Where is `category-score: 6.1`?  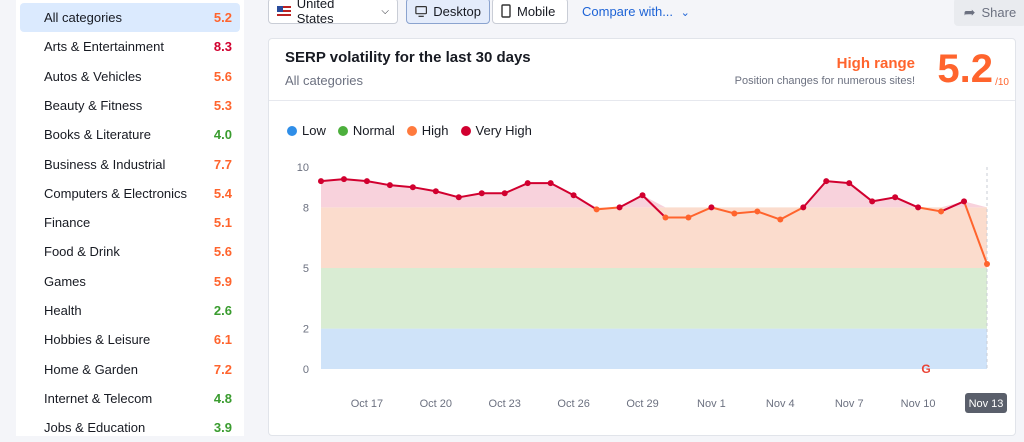
category-score: 6.1 is located at coordinates (222, 340).